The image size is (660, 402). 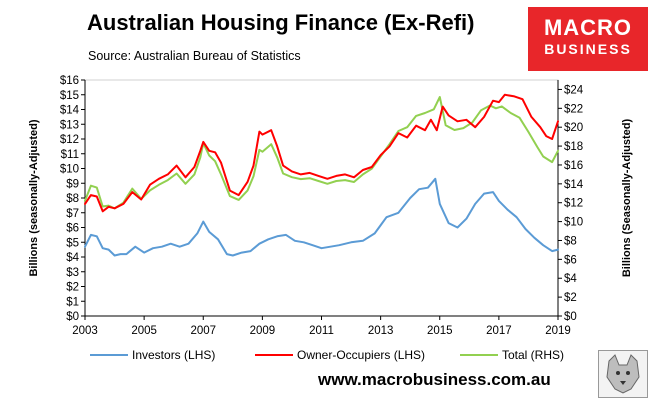 I want to click on x-axis-ticks: 2003 2005 2007 2009 2011 2013 2015 2017 2019, so click(x=321, y=326).